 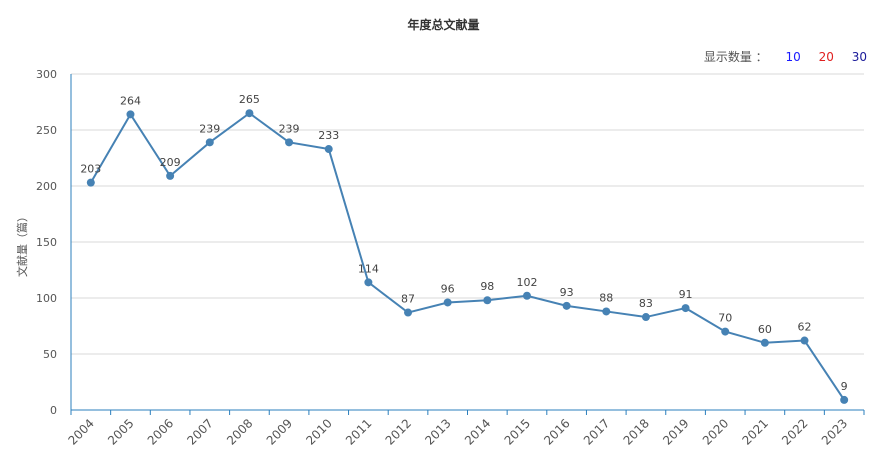 I want to click on data-label: 83, so click(x=646, y=303).